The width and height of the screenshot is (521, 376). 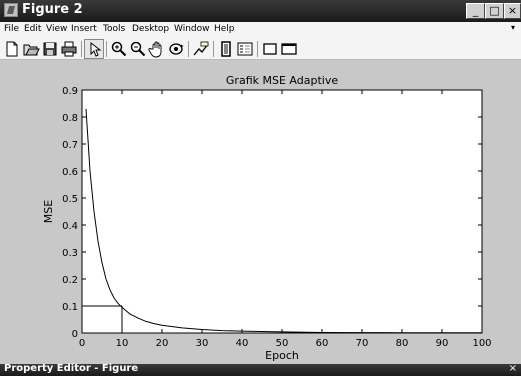 What do you see at coordinates (52, 9) in the screenshot?
I see `window-title: Figure 2` at bounding box center [52, 9].